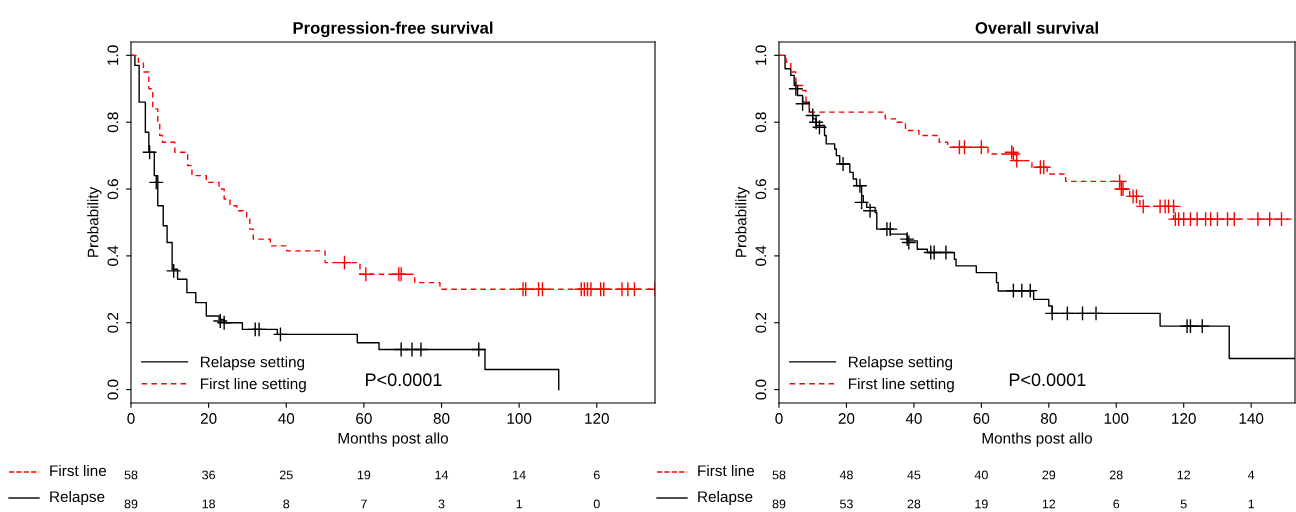 The image size is (1296, 512). What do you see at coordinates (209, 504) in the screenshot?
I see `text: 18` at bounding box center [209, 504].